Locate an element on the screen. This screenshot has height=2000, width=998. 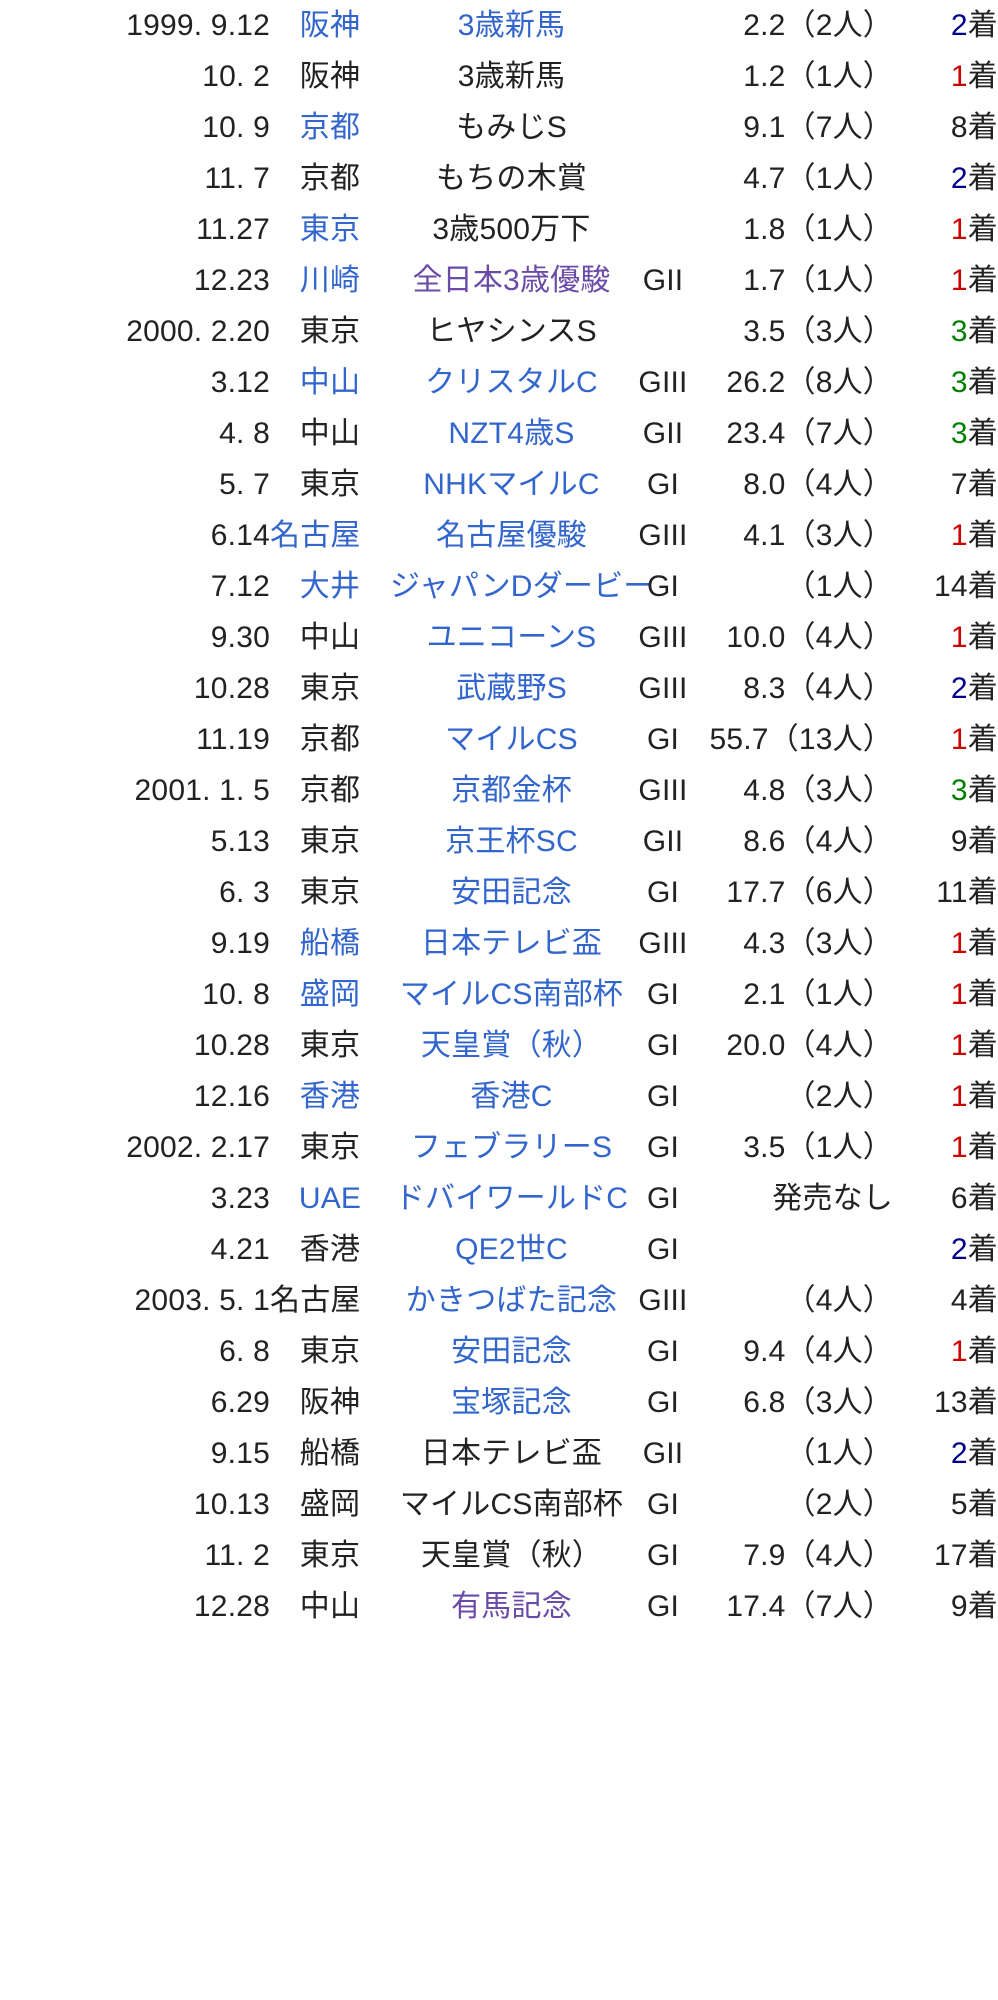
race-name: NZT4歳S is located at coordinates (511, 433).